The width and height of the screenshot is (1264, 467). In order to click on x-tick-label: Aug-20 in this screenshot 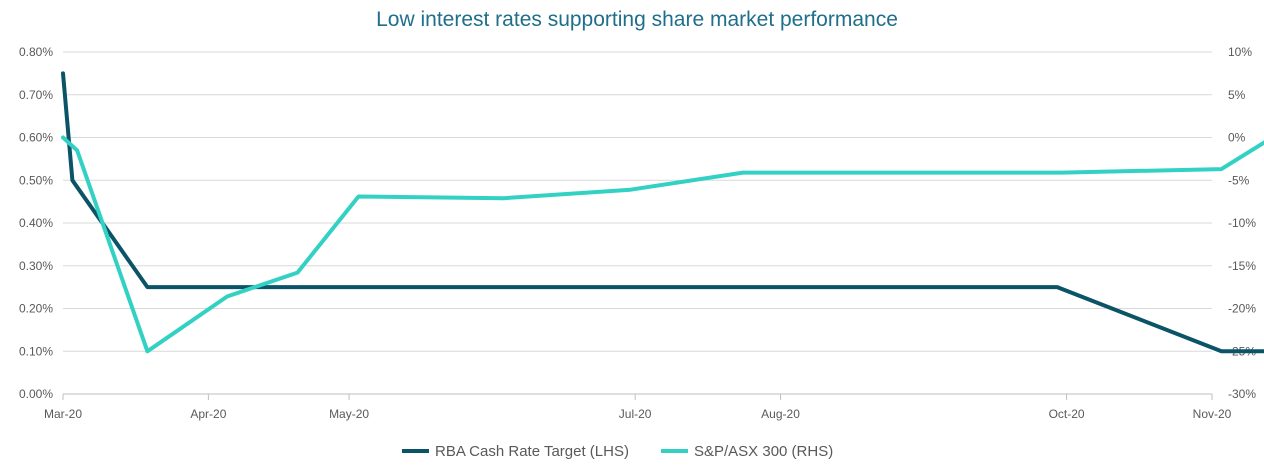, I will do `click(780, 414)`.